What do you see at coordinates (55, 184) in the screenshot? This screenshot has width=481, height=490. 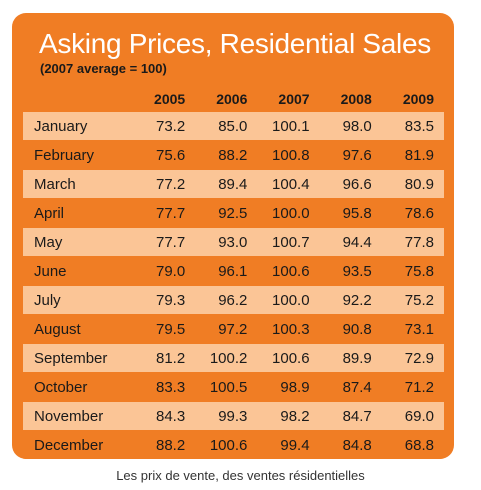 I see `row-label: March` at bounding box center [55, 184].